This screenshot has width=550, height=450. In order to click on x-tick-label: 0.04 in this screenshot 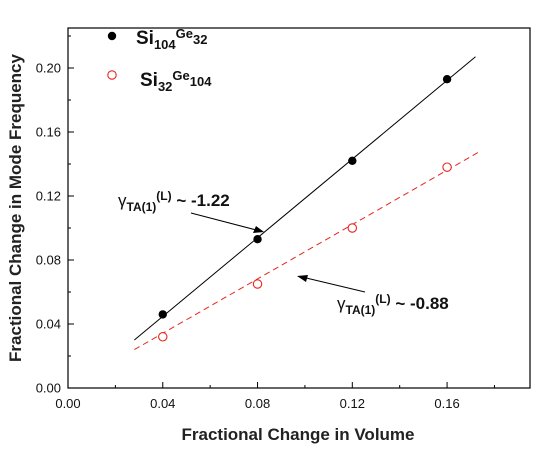, I will do `click(162, 403)`.